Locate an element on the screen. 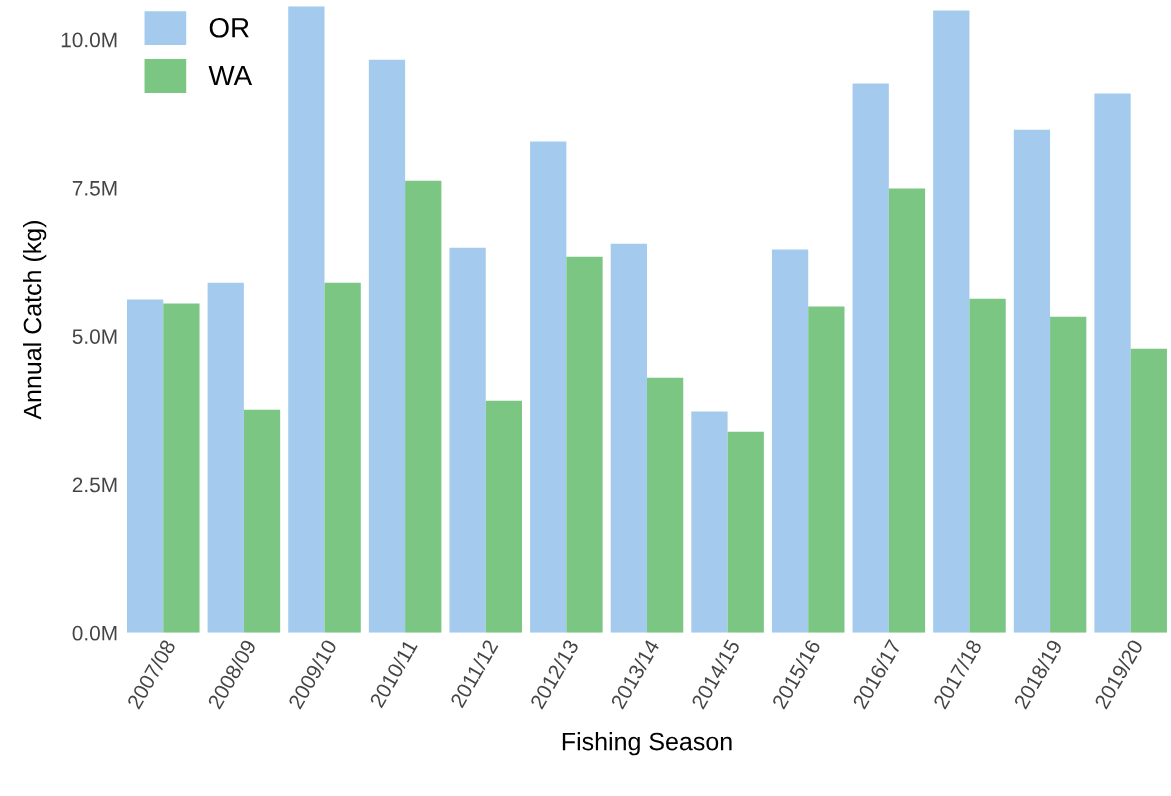  y-axis-title: Annual Catch (kg) is located at coordinates (35, 320).